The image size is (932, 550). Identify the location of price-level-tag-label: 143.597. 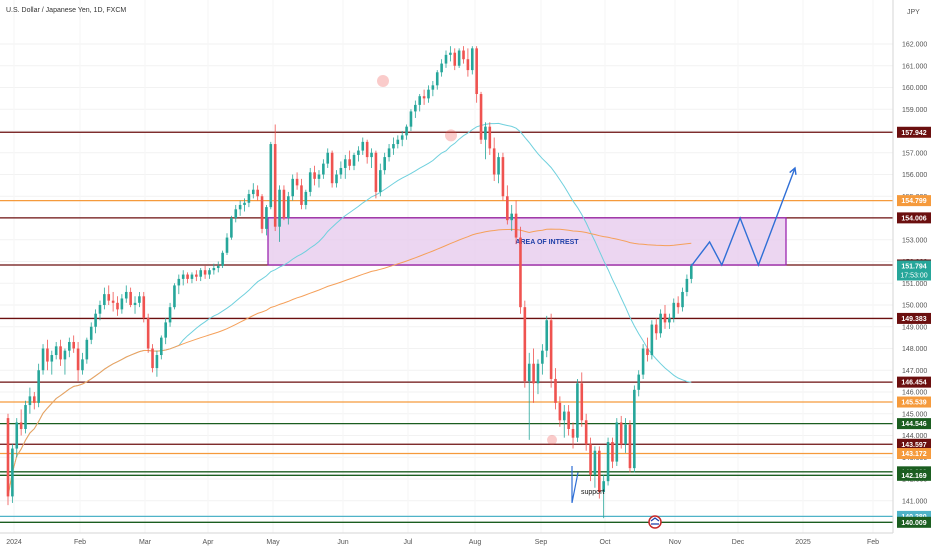
(913, 445).